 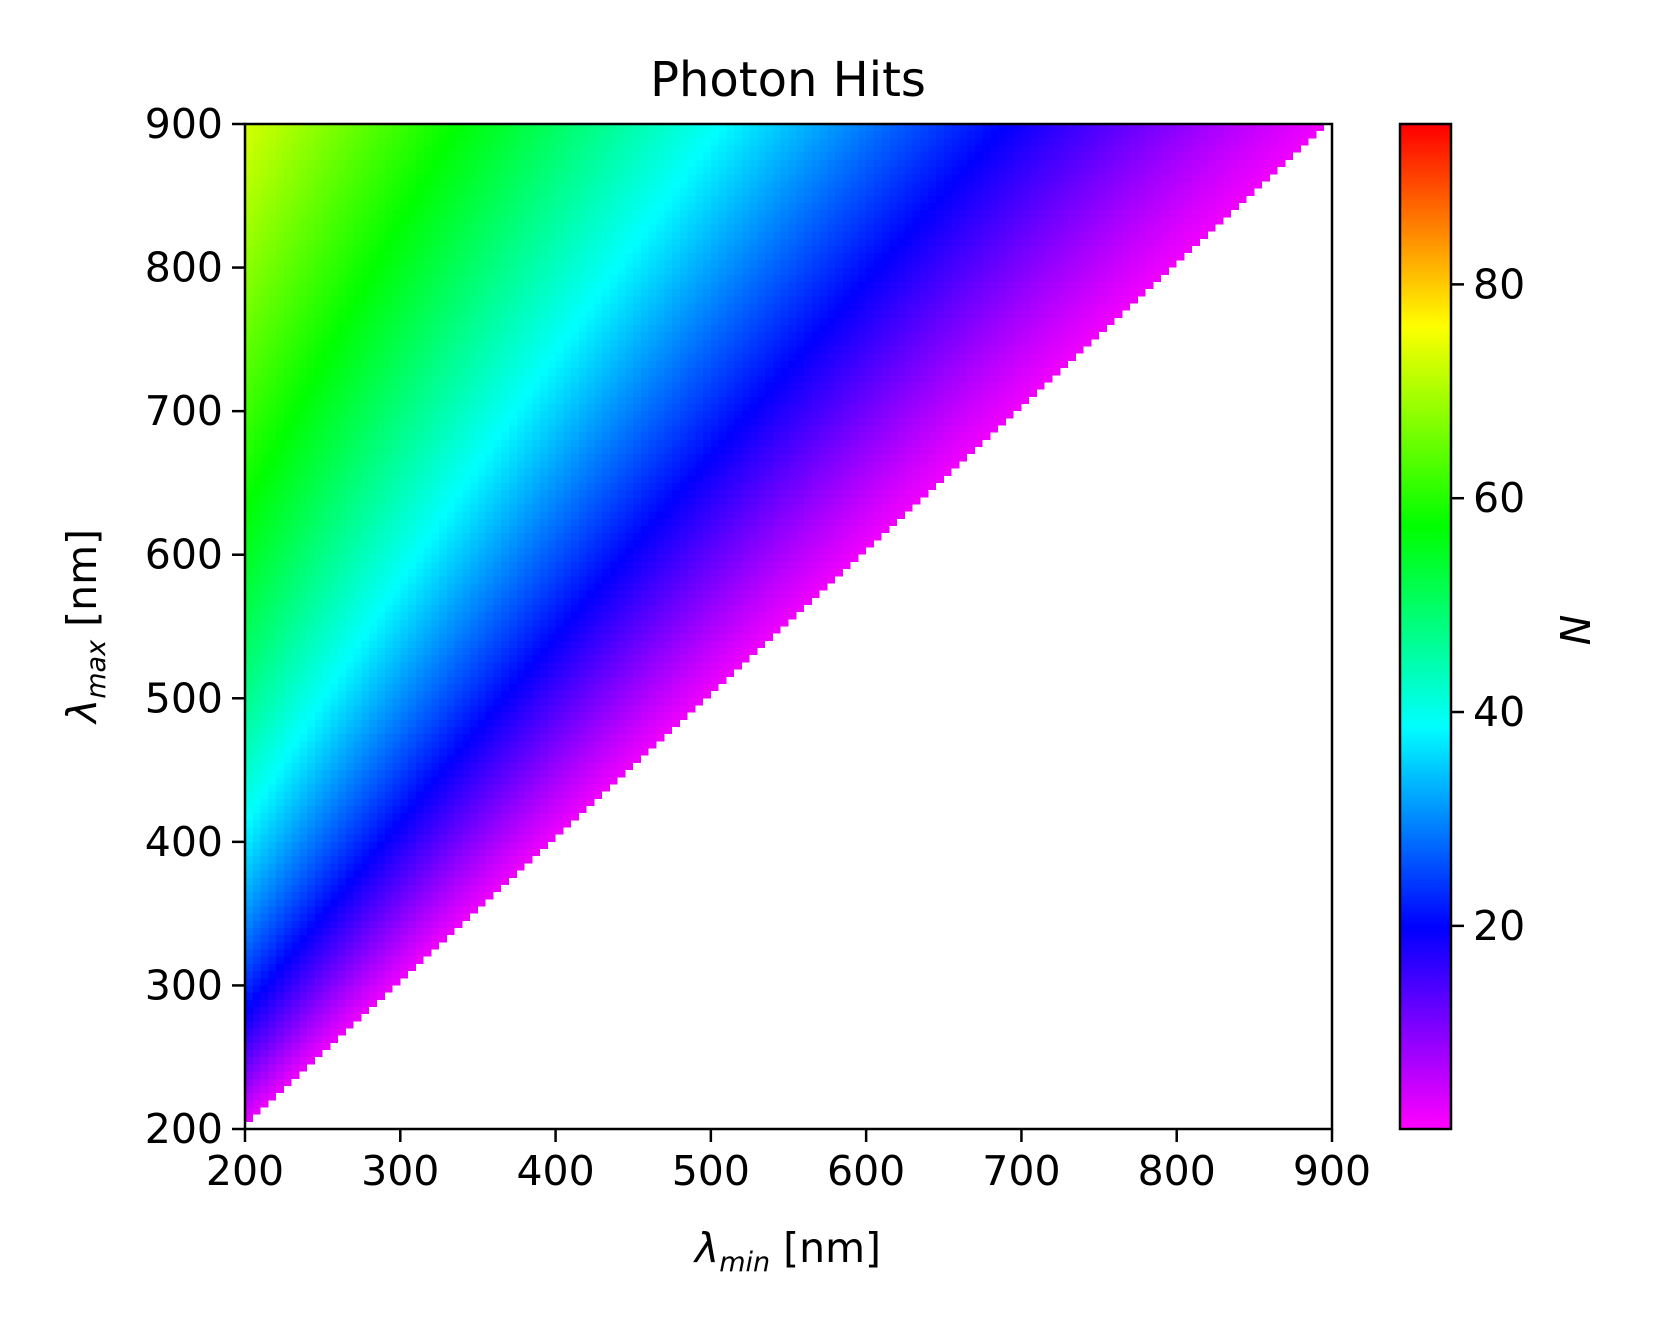 What do you see at coordinates (711, 1171) in the screenshot?
I see `x-tick-label: 500` at bounding box center [711, 1171].